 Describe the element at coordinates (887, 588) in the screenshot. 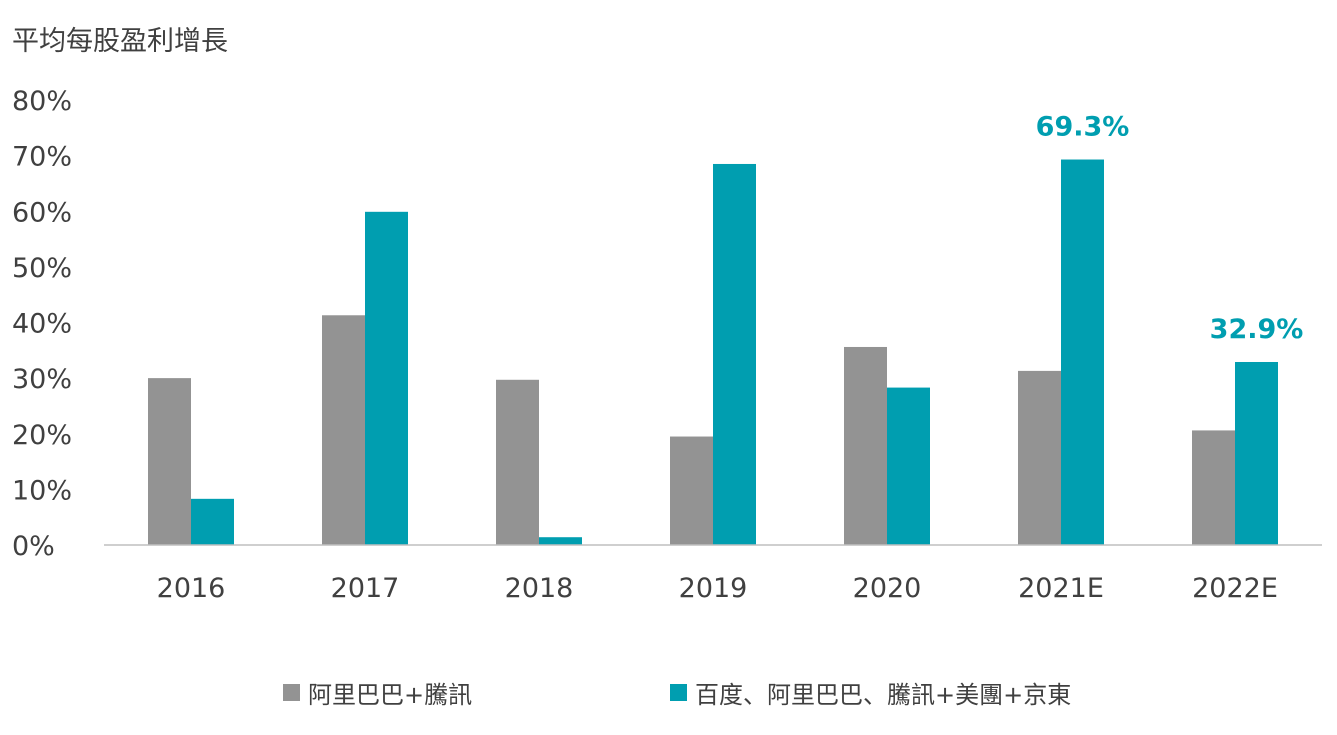

I see `x-tick-label: 2020` at that location.